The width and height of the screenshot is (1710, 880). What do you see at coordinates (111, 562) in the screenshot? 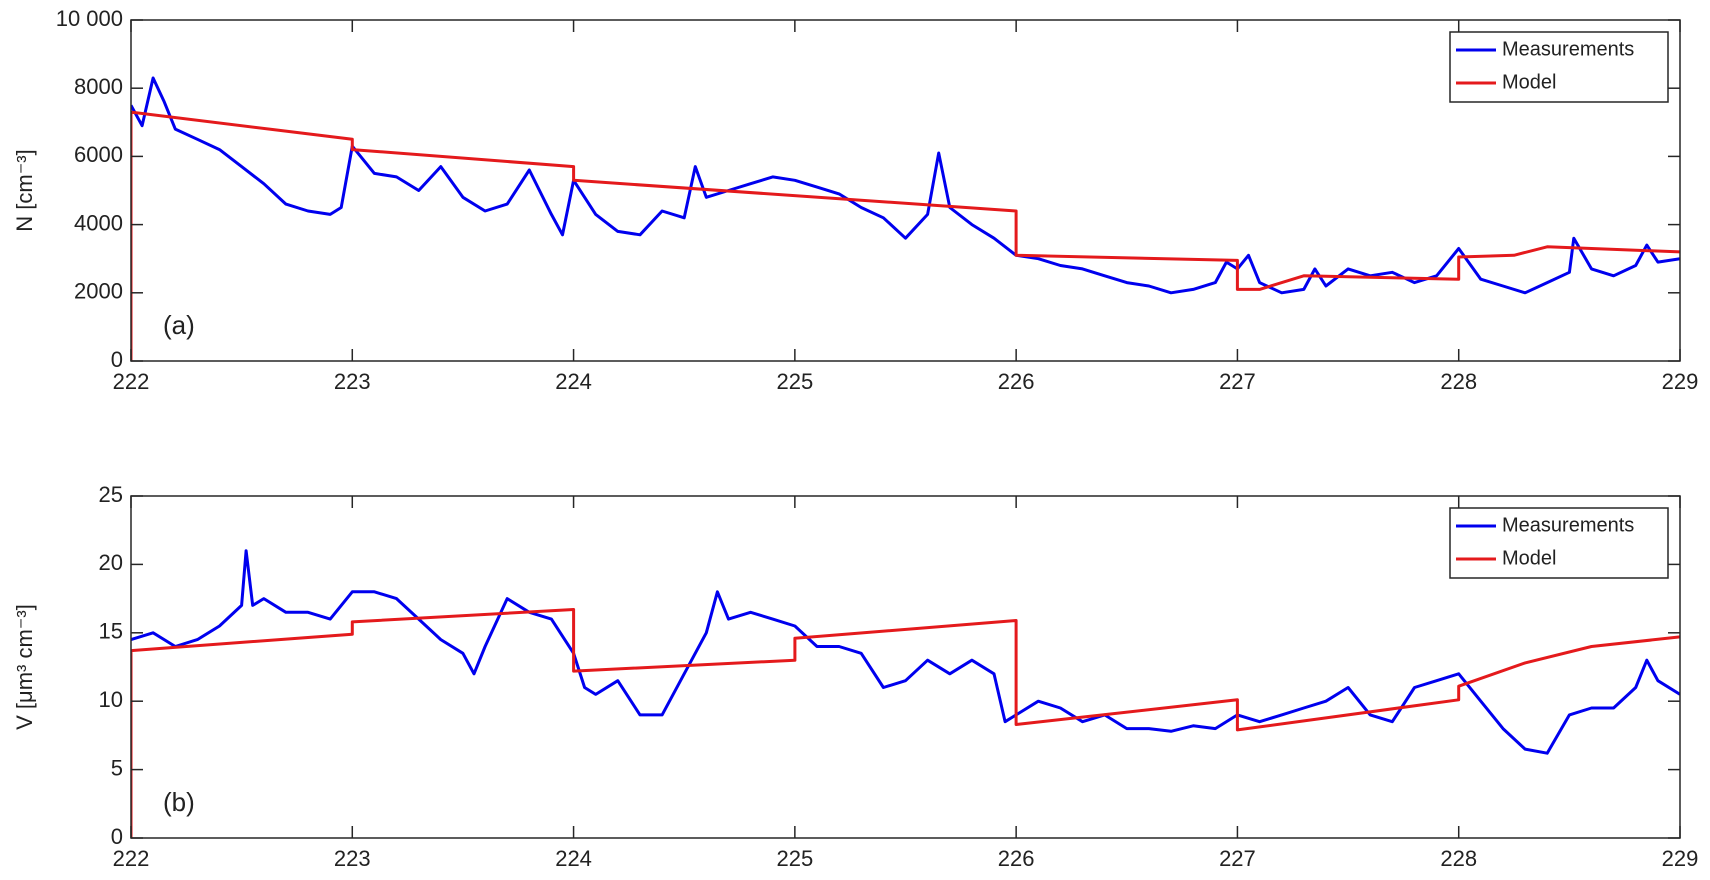
I see `y-tick-label: 20` at bounding box center [111, 562].